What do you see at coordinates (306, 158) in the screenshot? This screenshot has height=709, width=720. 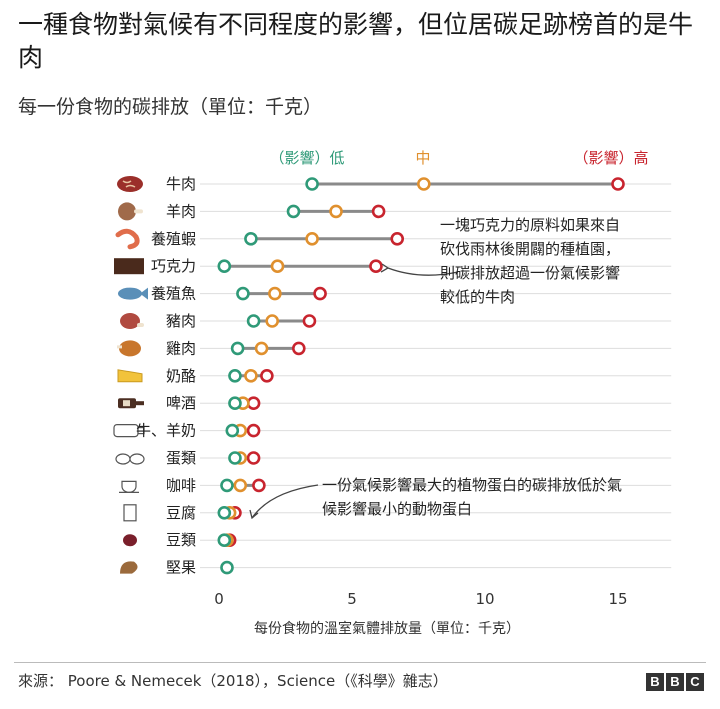 I see `legend-low: （影響）低` at bounding box center [306, 158].